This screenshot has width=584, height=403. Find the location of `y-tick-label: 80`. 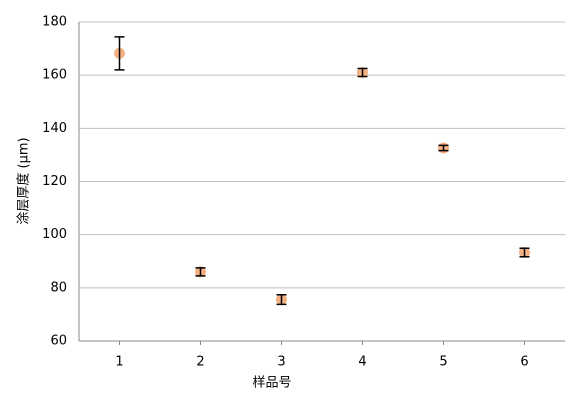

y-tick-label: 80 is located at coordinates (58, 287).